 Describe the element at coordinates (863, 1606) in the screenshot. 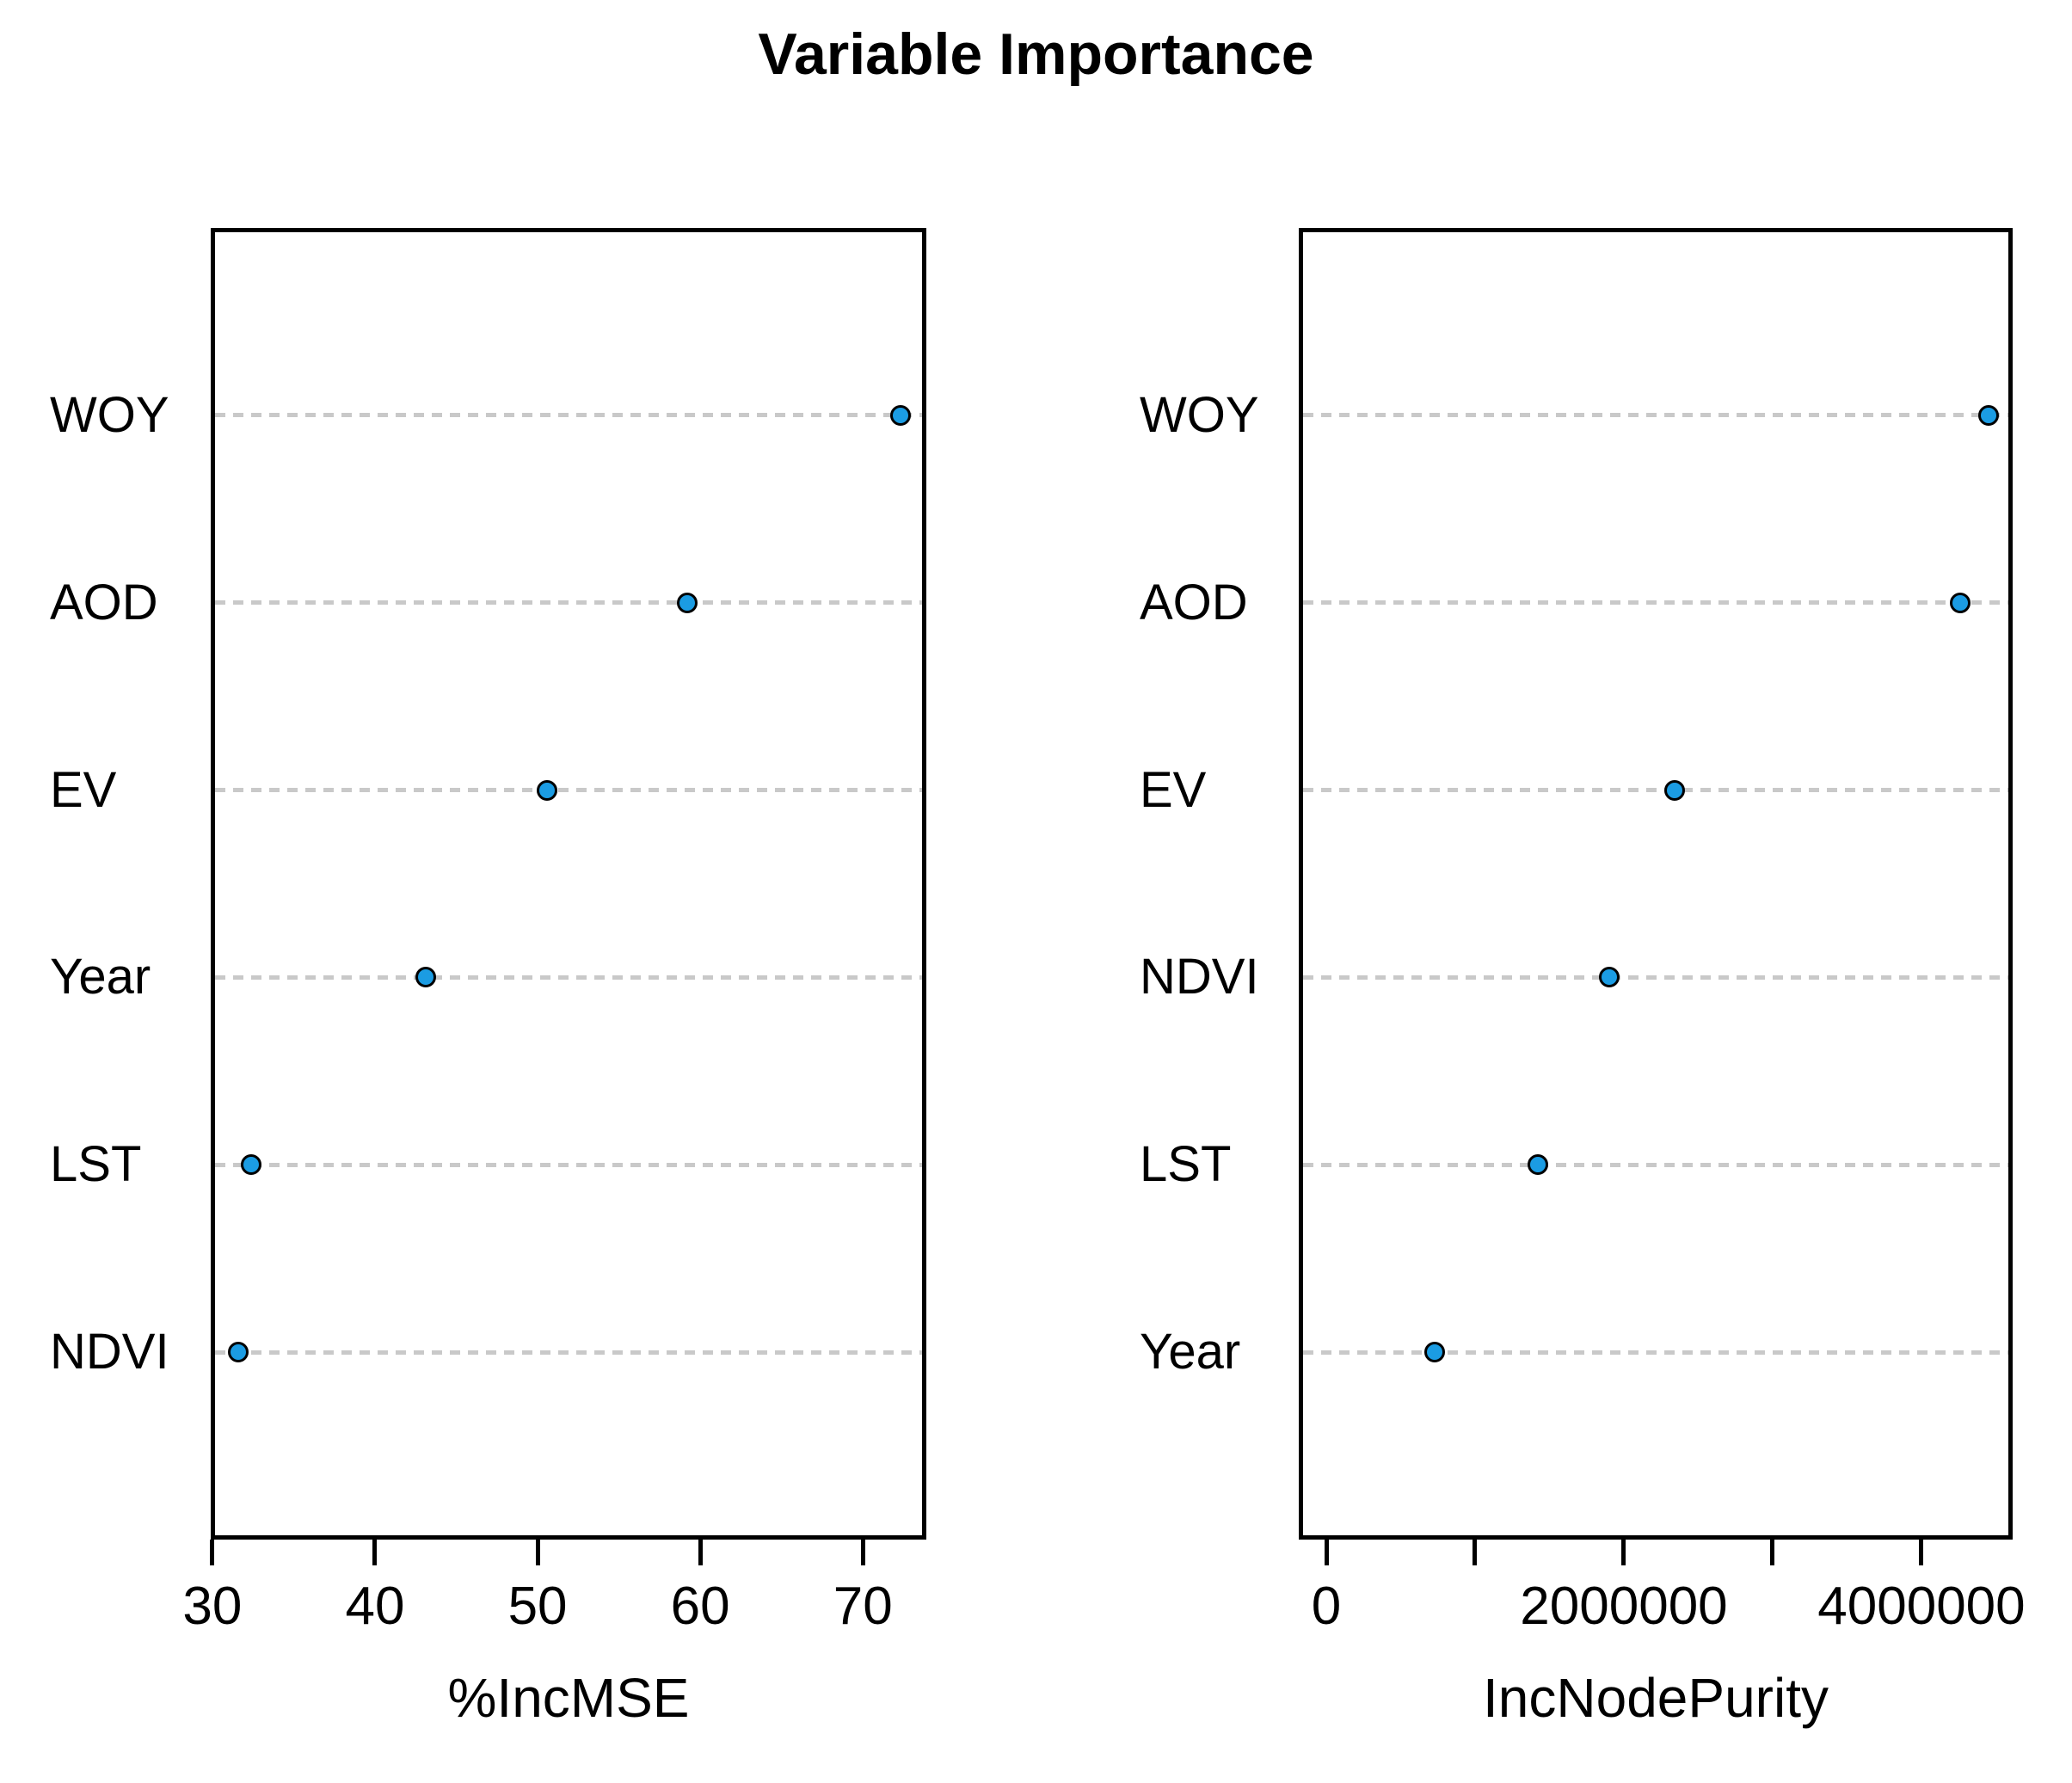

I see `x-axis-tick-label: 70` at that location.